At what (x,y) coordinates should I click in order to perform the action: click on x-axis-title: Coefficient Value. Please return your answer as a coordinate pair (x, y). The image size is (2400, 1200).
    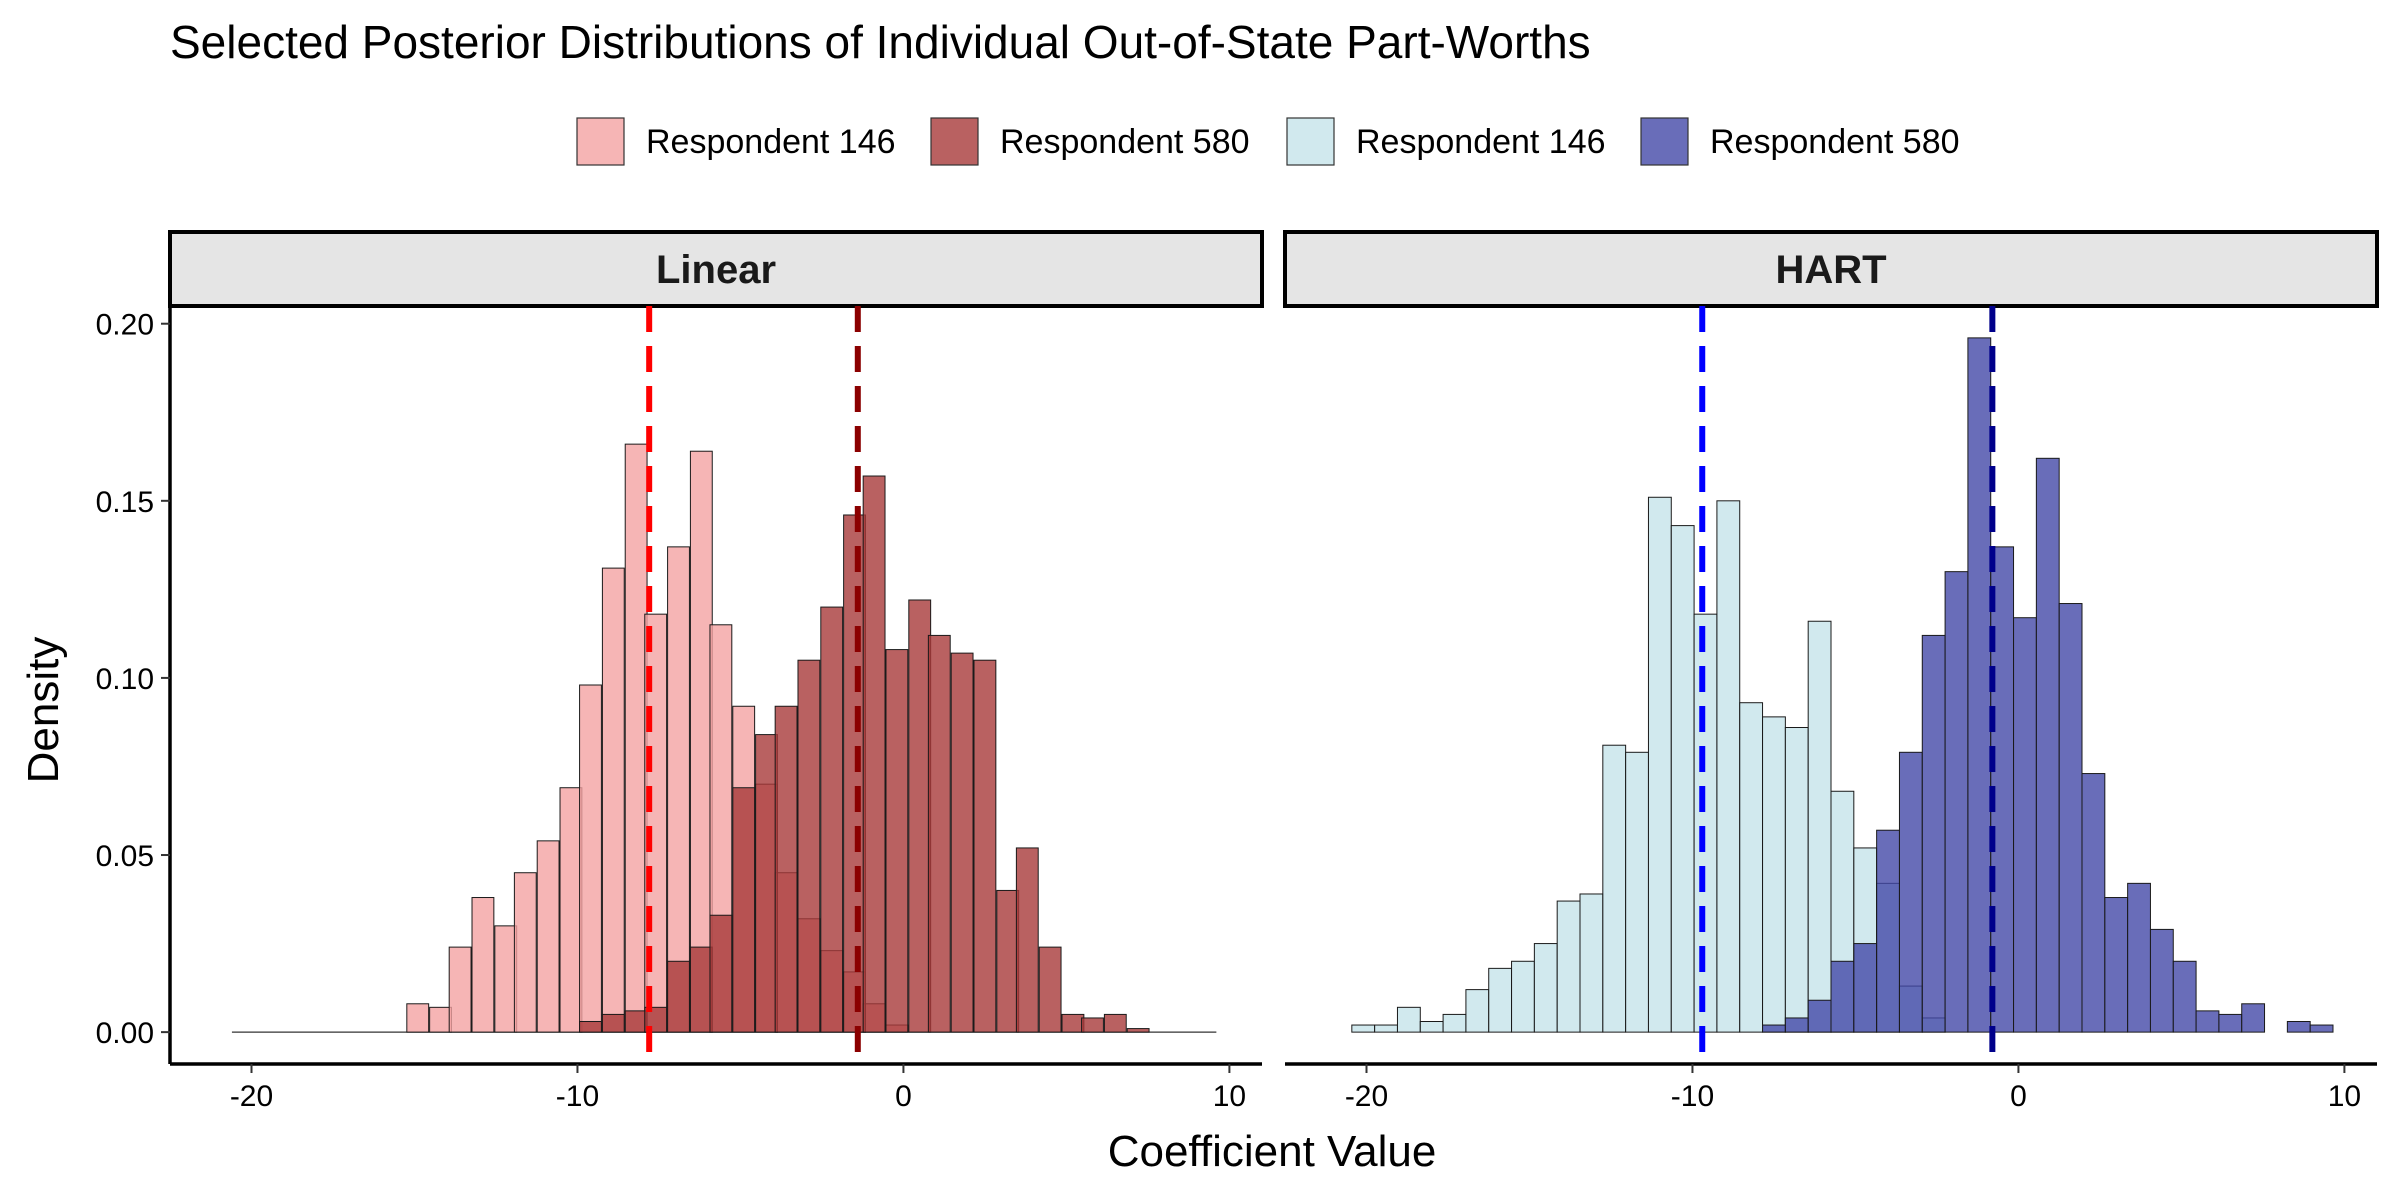
    Looking at the image, I should click on (1272, 1151).